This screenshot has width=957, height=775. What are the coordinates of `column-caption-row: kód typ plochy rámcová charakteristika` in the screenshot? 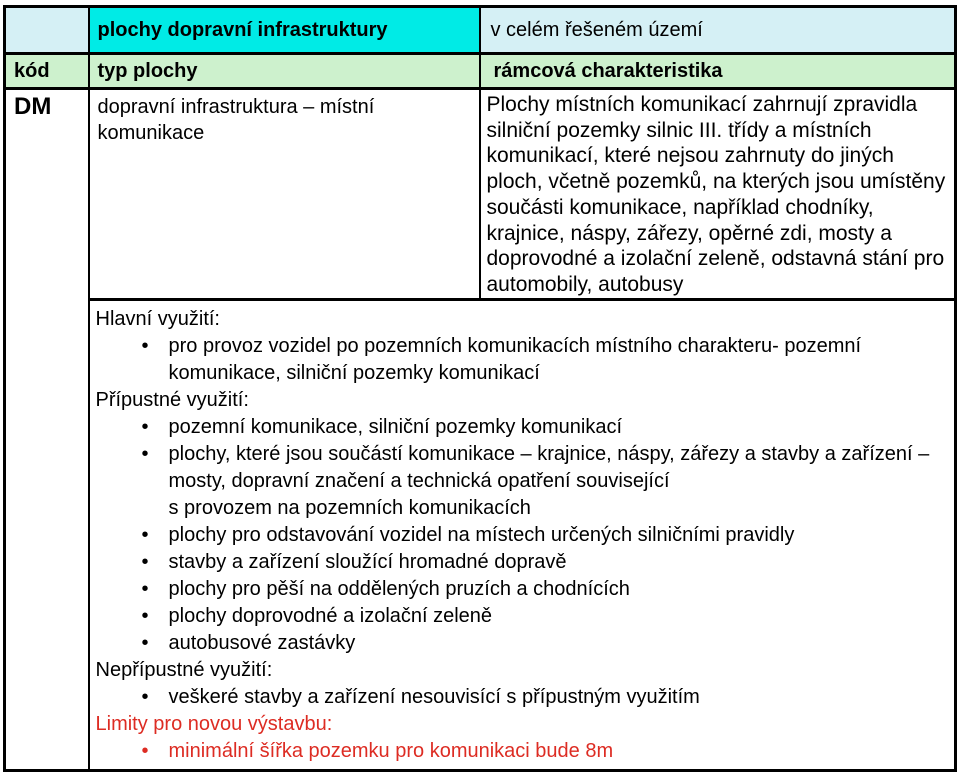 It's located at (480, 71).